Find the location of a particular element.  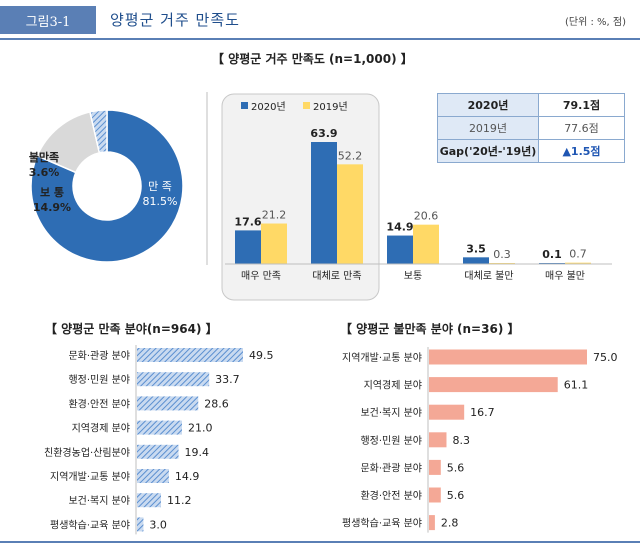

slice-value-label: 3.6% is located at coordinates (44, 172).